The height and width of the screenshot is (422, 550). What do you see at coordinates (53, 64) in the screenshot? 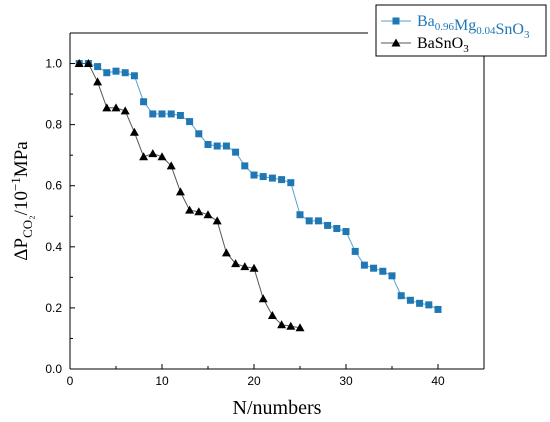
I see `y-tick-label: 1.0` at bounding box center [53, 64].